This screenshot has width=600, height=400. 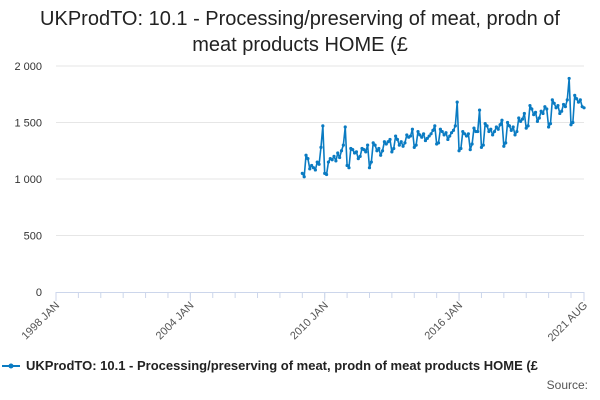 I want to click on y-tick-label: 500, so click(x=33, y=237).